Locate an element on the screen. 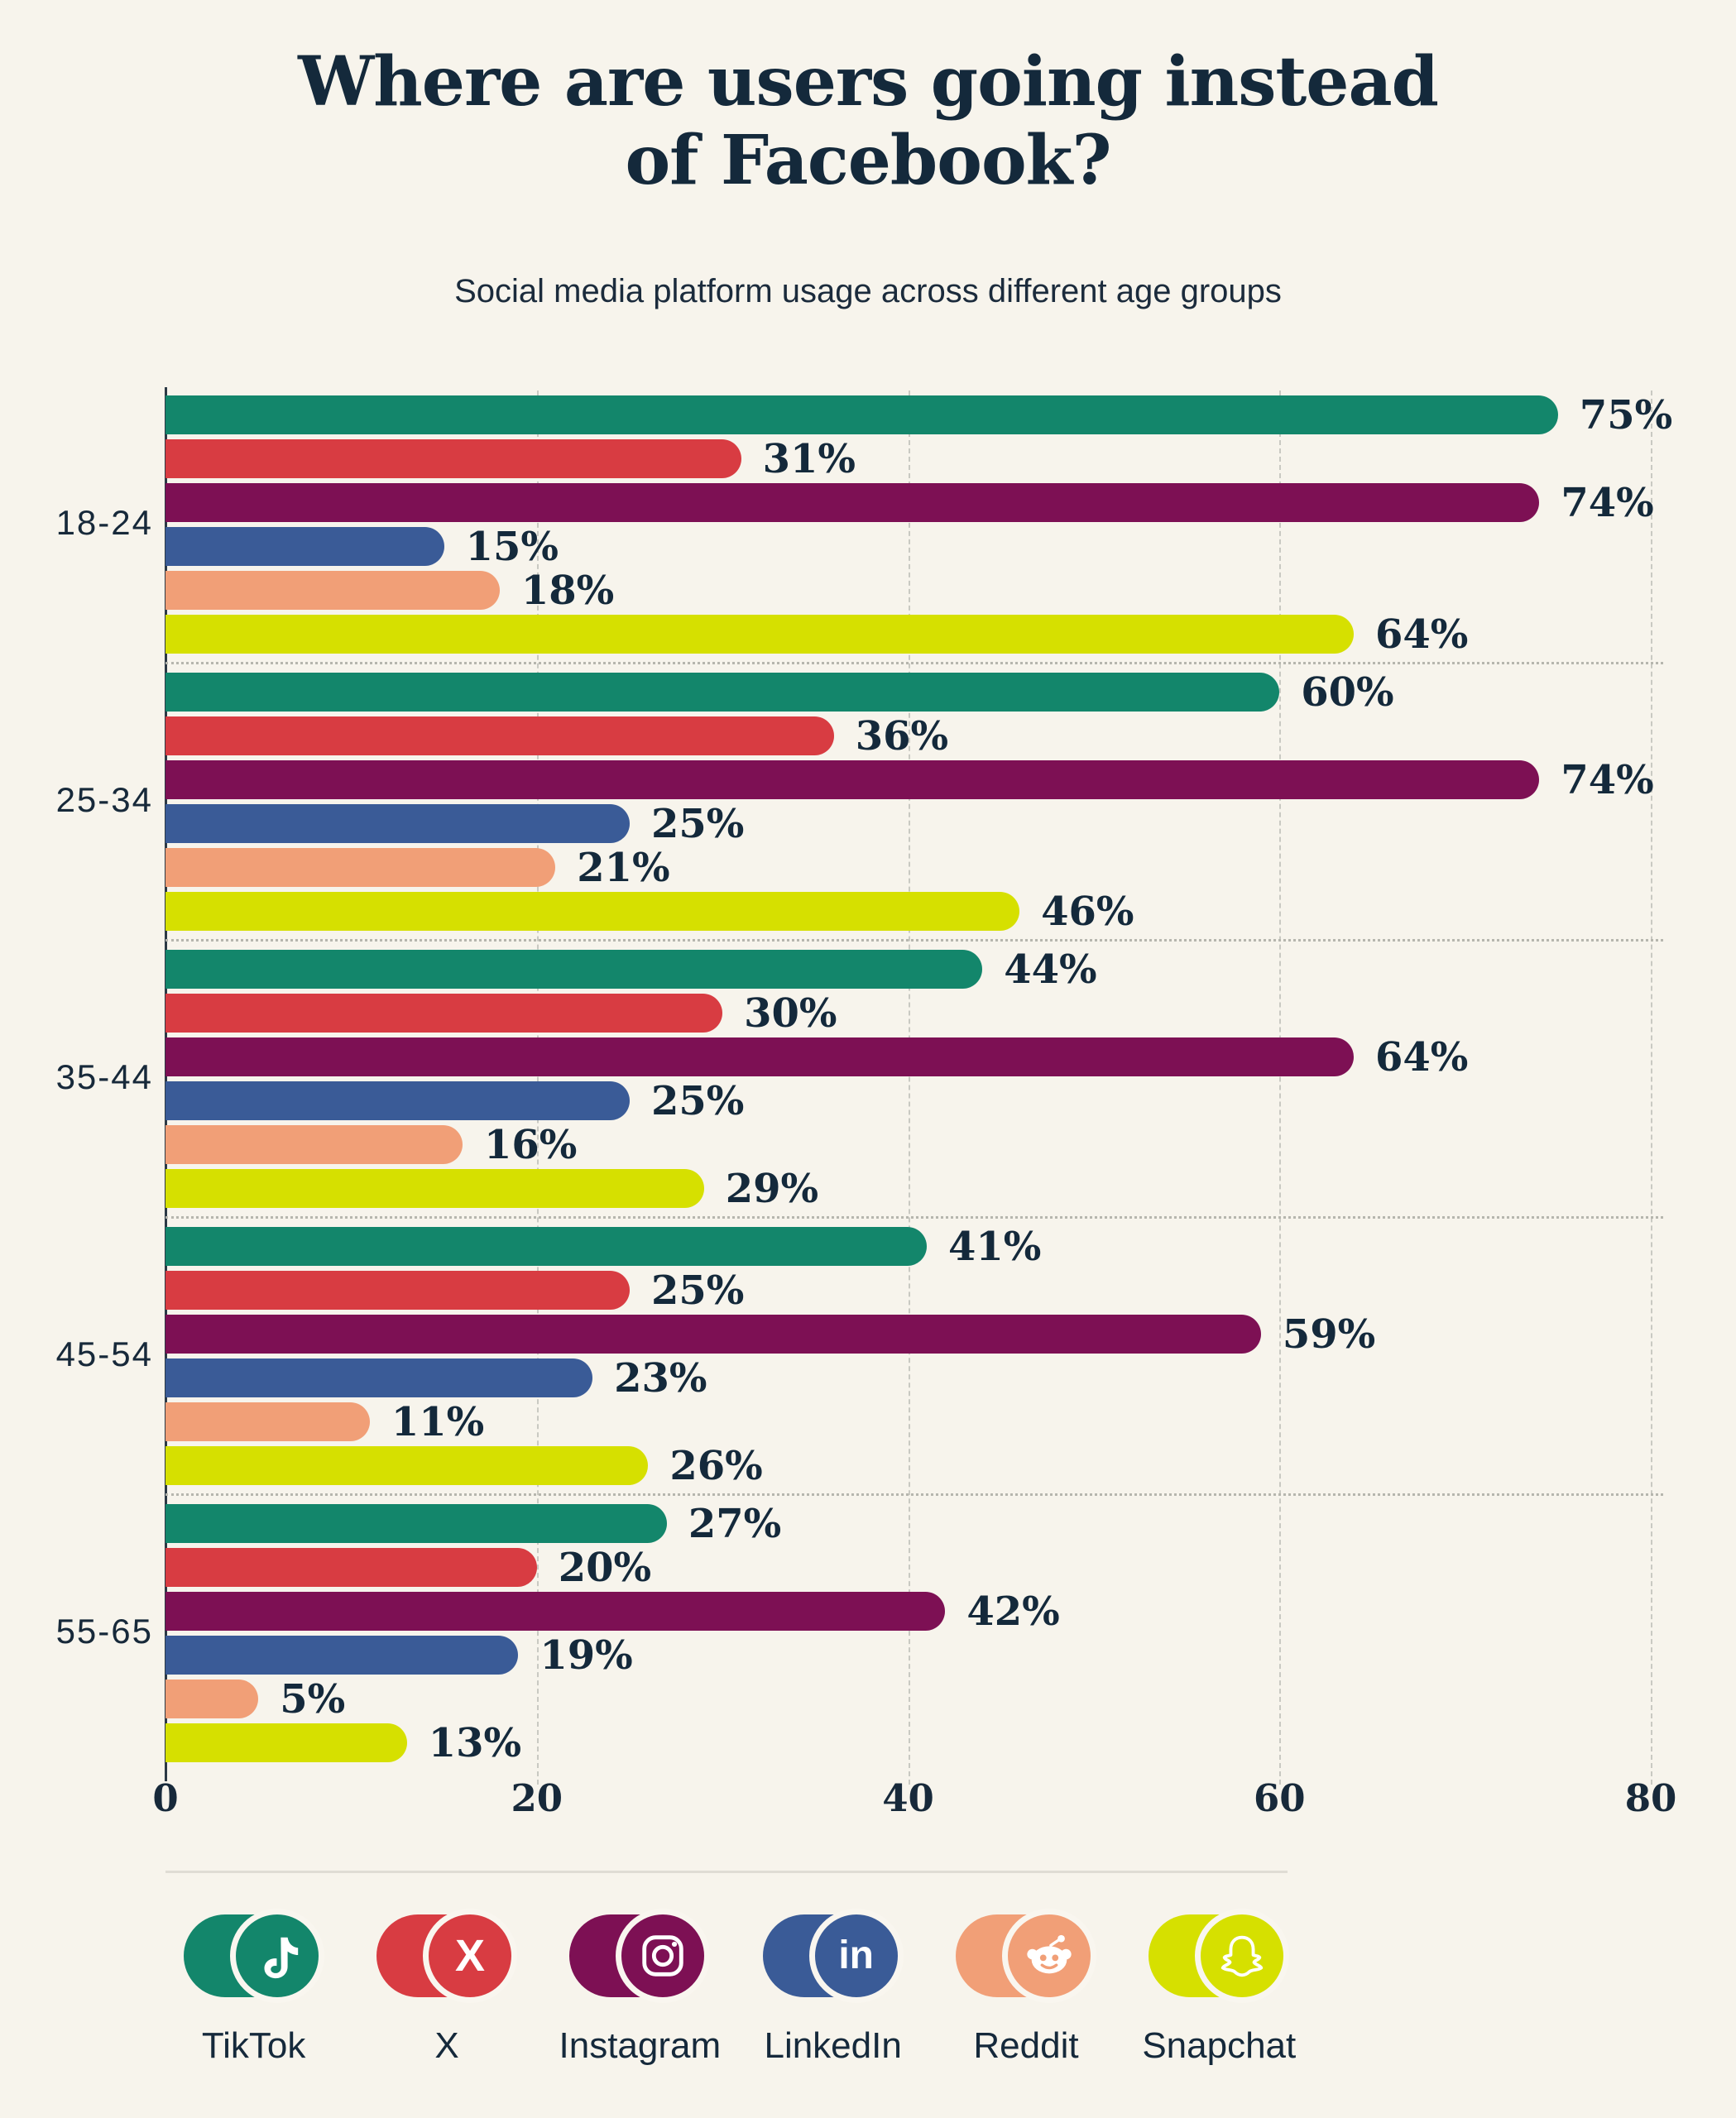 The width and height of the screenshot is (1736, 2118). bar-value-label: 21% is located at coordinates (623, 867).